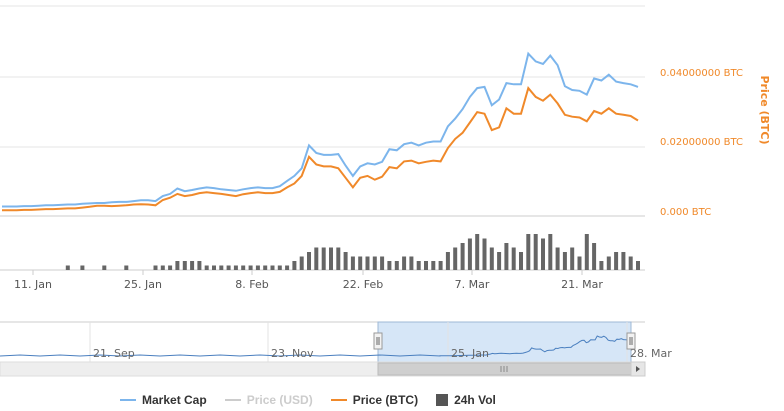  Describe the element at coordinates (701, 73) in the screenshot. I see `ytick-label: 0.04000000 BTC` at that location.